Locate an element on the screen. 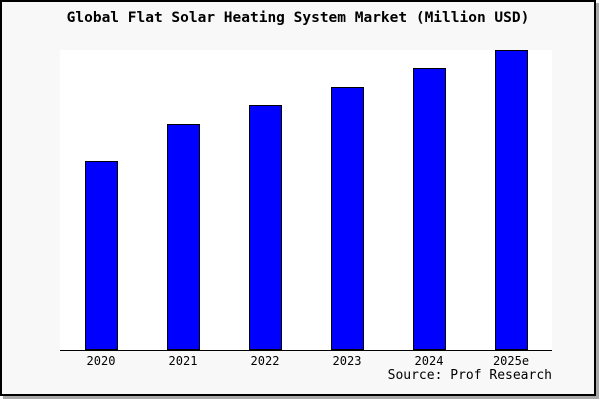 This screenshot has width=600, height=400. x-tick-label-2024: 2024 is located at coordinates (429, 361).